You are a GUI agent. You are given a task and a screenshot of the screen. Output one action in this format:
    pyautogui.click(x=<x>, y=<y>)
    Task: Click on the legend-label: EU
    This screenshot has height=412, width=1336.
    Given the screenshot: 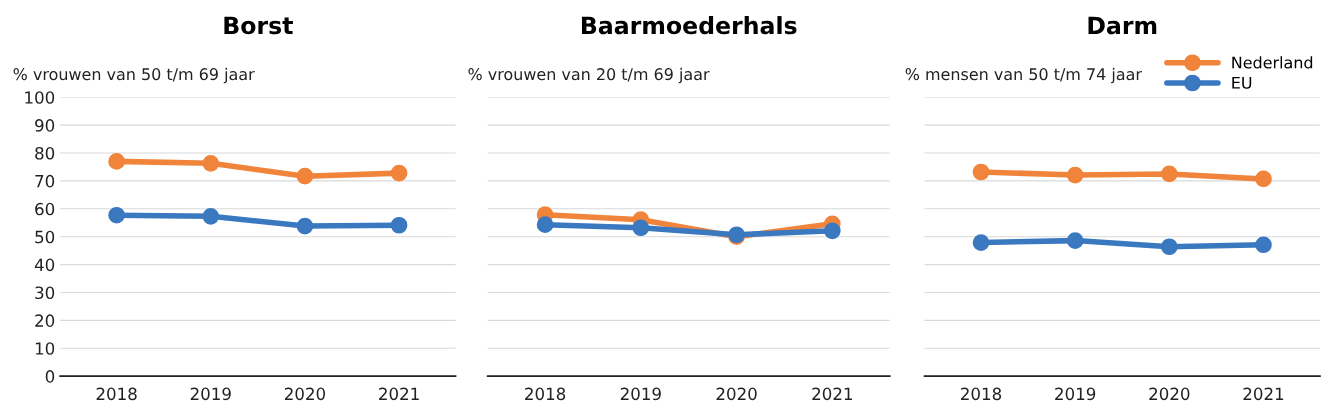 What is the action you would take?
    pyautogui.click(x=1242, y=82)
    